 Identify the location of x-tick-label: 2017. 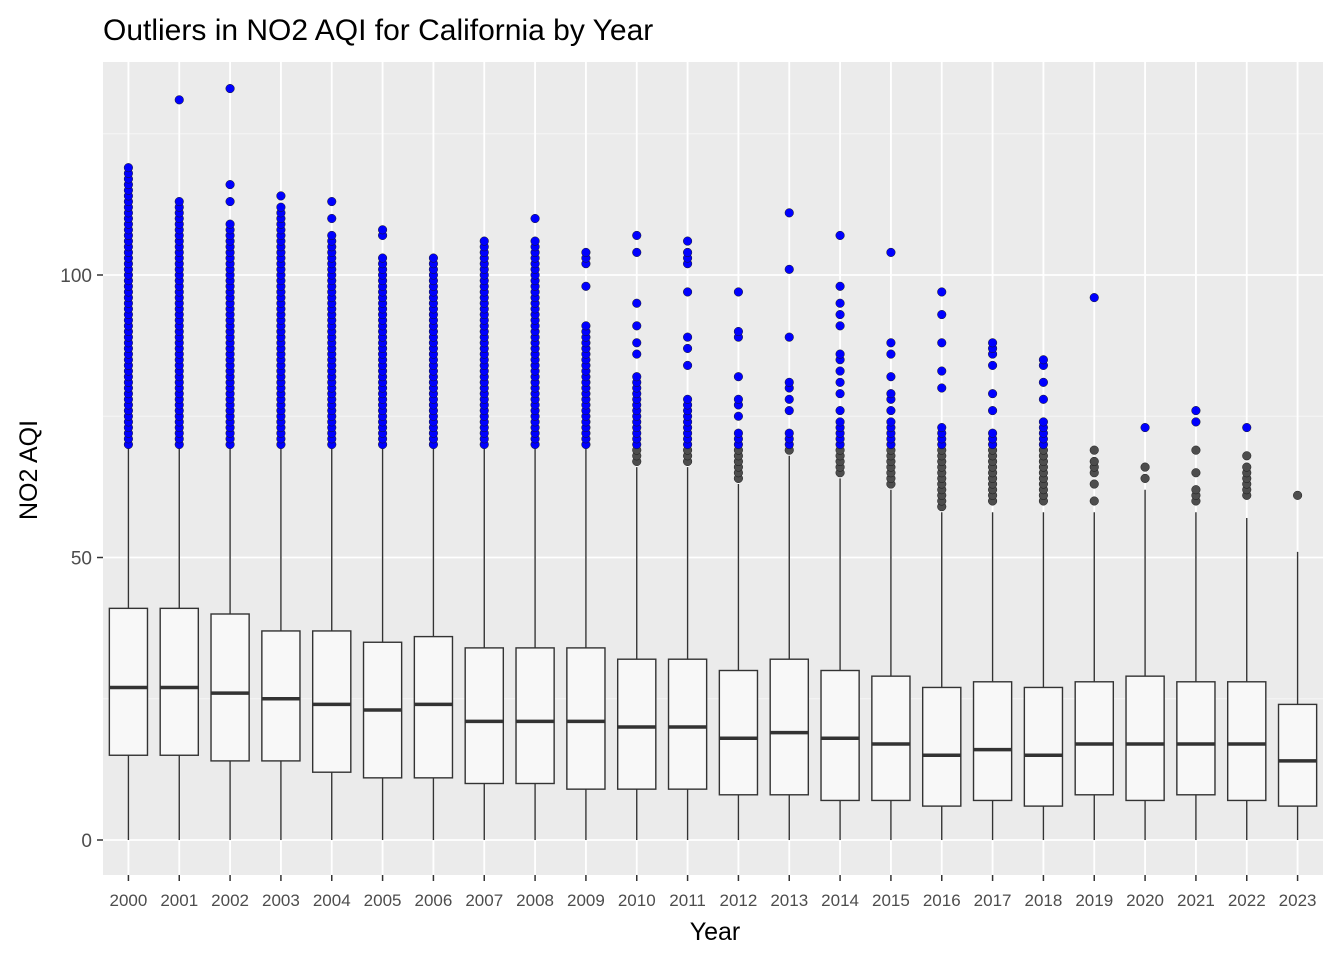
(993, 900).